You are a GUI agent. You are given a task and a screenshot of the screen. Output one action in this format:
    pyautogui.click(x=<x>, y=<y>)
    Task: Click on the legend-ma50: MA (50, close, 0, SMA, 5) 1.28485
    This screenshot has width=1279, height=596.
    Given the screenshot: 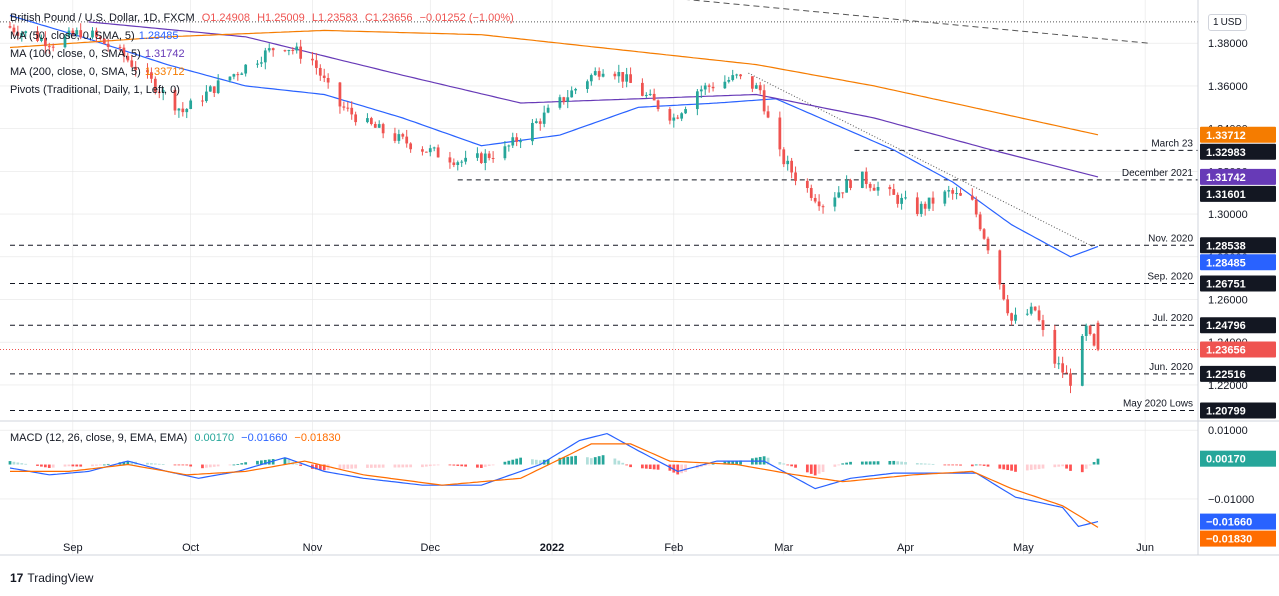 What is the action you would take?
    pyautogui.click(x=96, y=36)
    